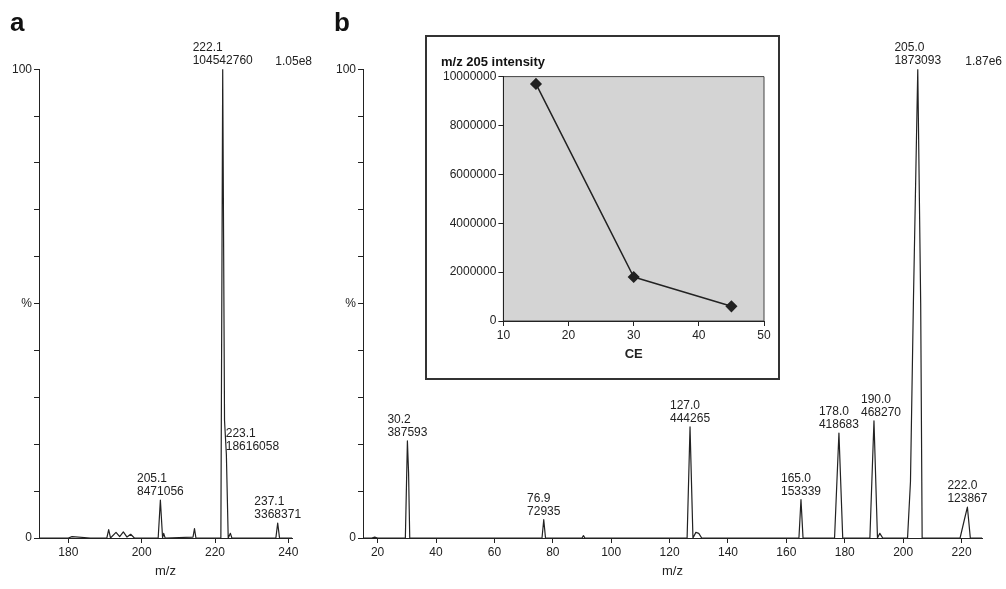 This screenshot has width=1006, height=589. Describe the element at coordinates (544, 504) in the screenshot. I see `annotation: 76.9 72935` at that location.